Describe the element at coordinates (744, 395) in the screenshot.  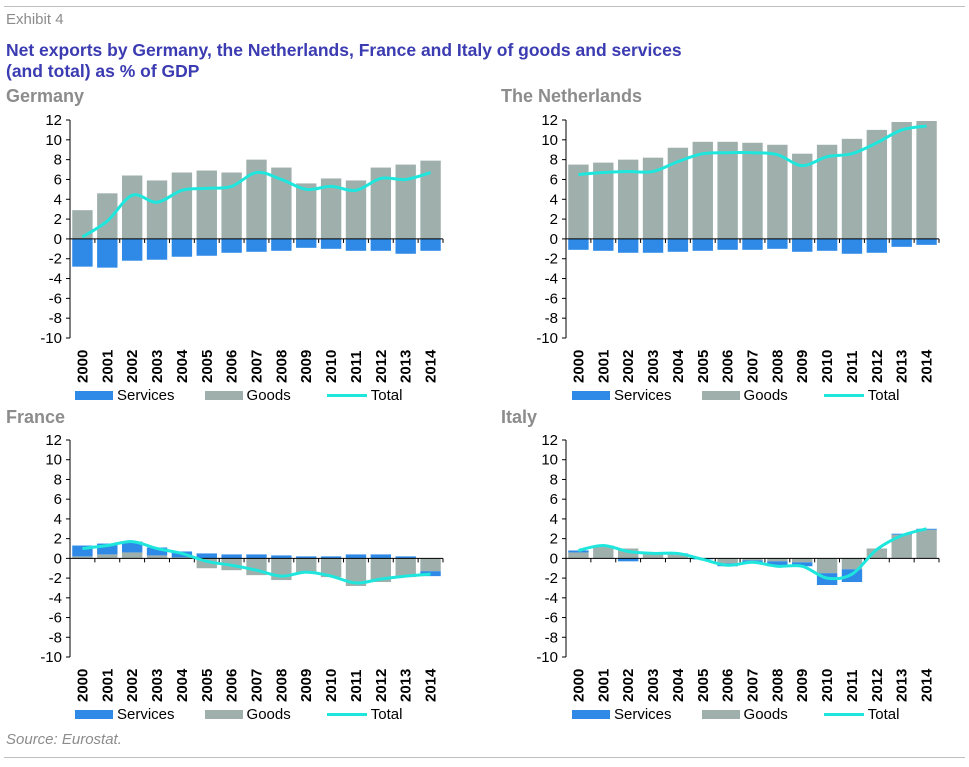
I see `legend-item-goods: Goods` at that location.